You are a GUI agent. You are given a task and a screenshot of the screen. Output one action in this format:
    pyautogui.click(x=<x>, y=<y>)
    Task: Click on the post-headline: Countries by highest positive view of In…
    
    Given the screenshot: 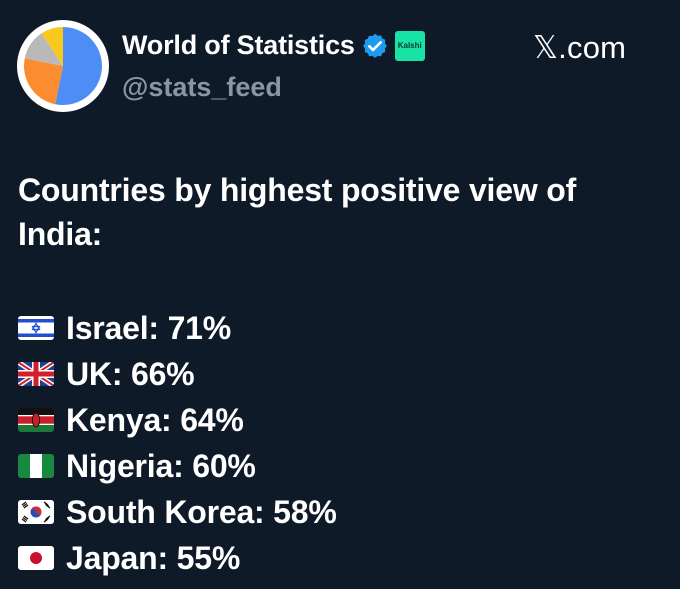 What is the action you would take?
    pyautogui.click(x=297, y=212)
    